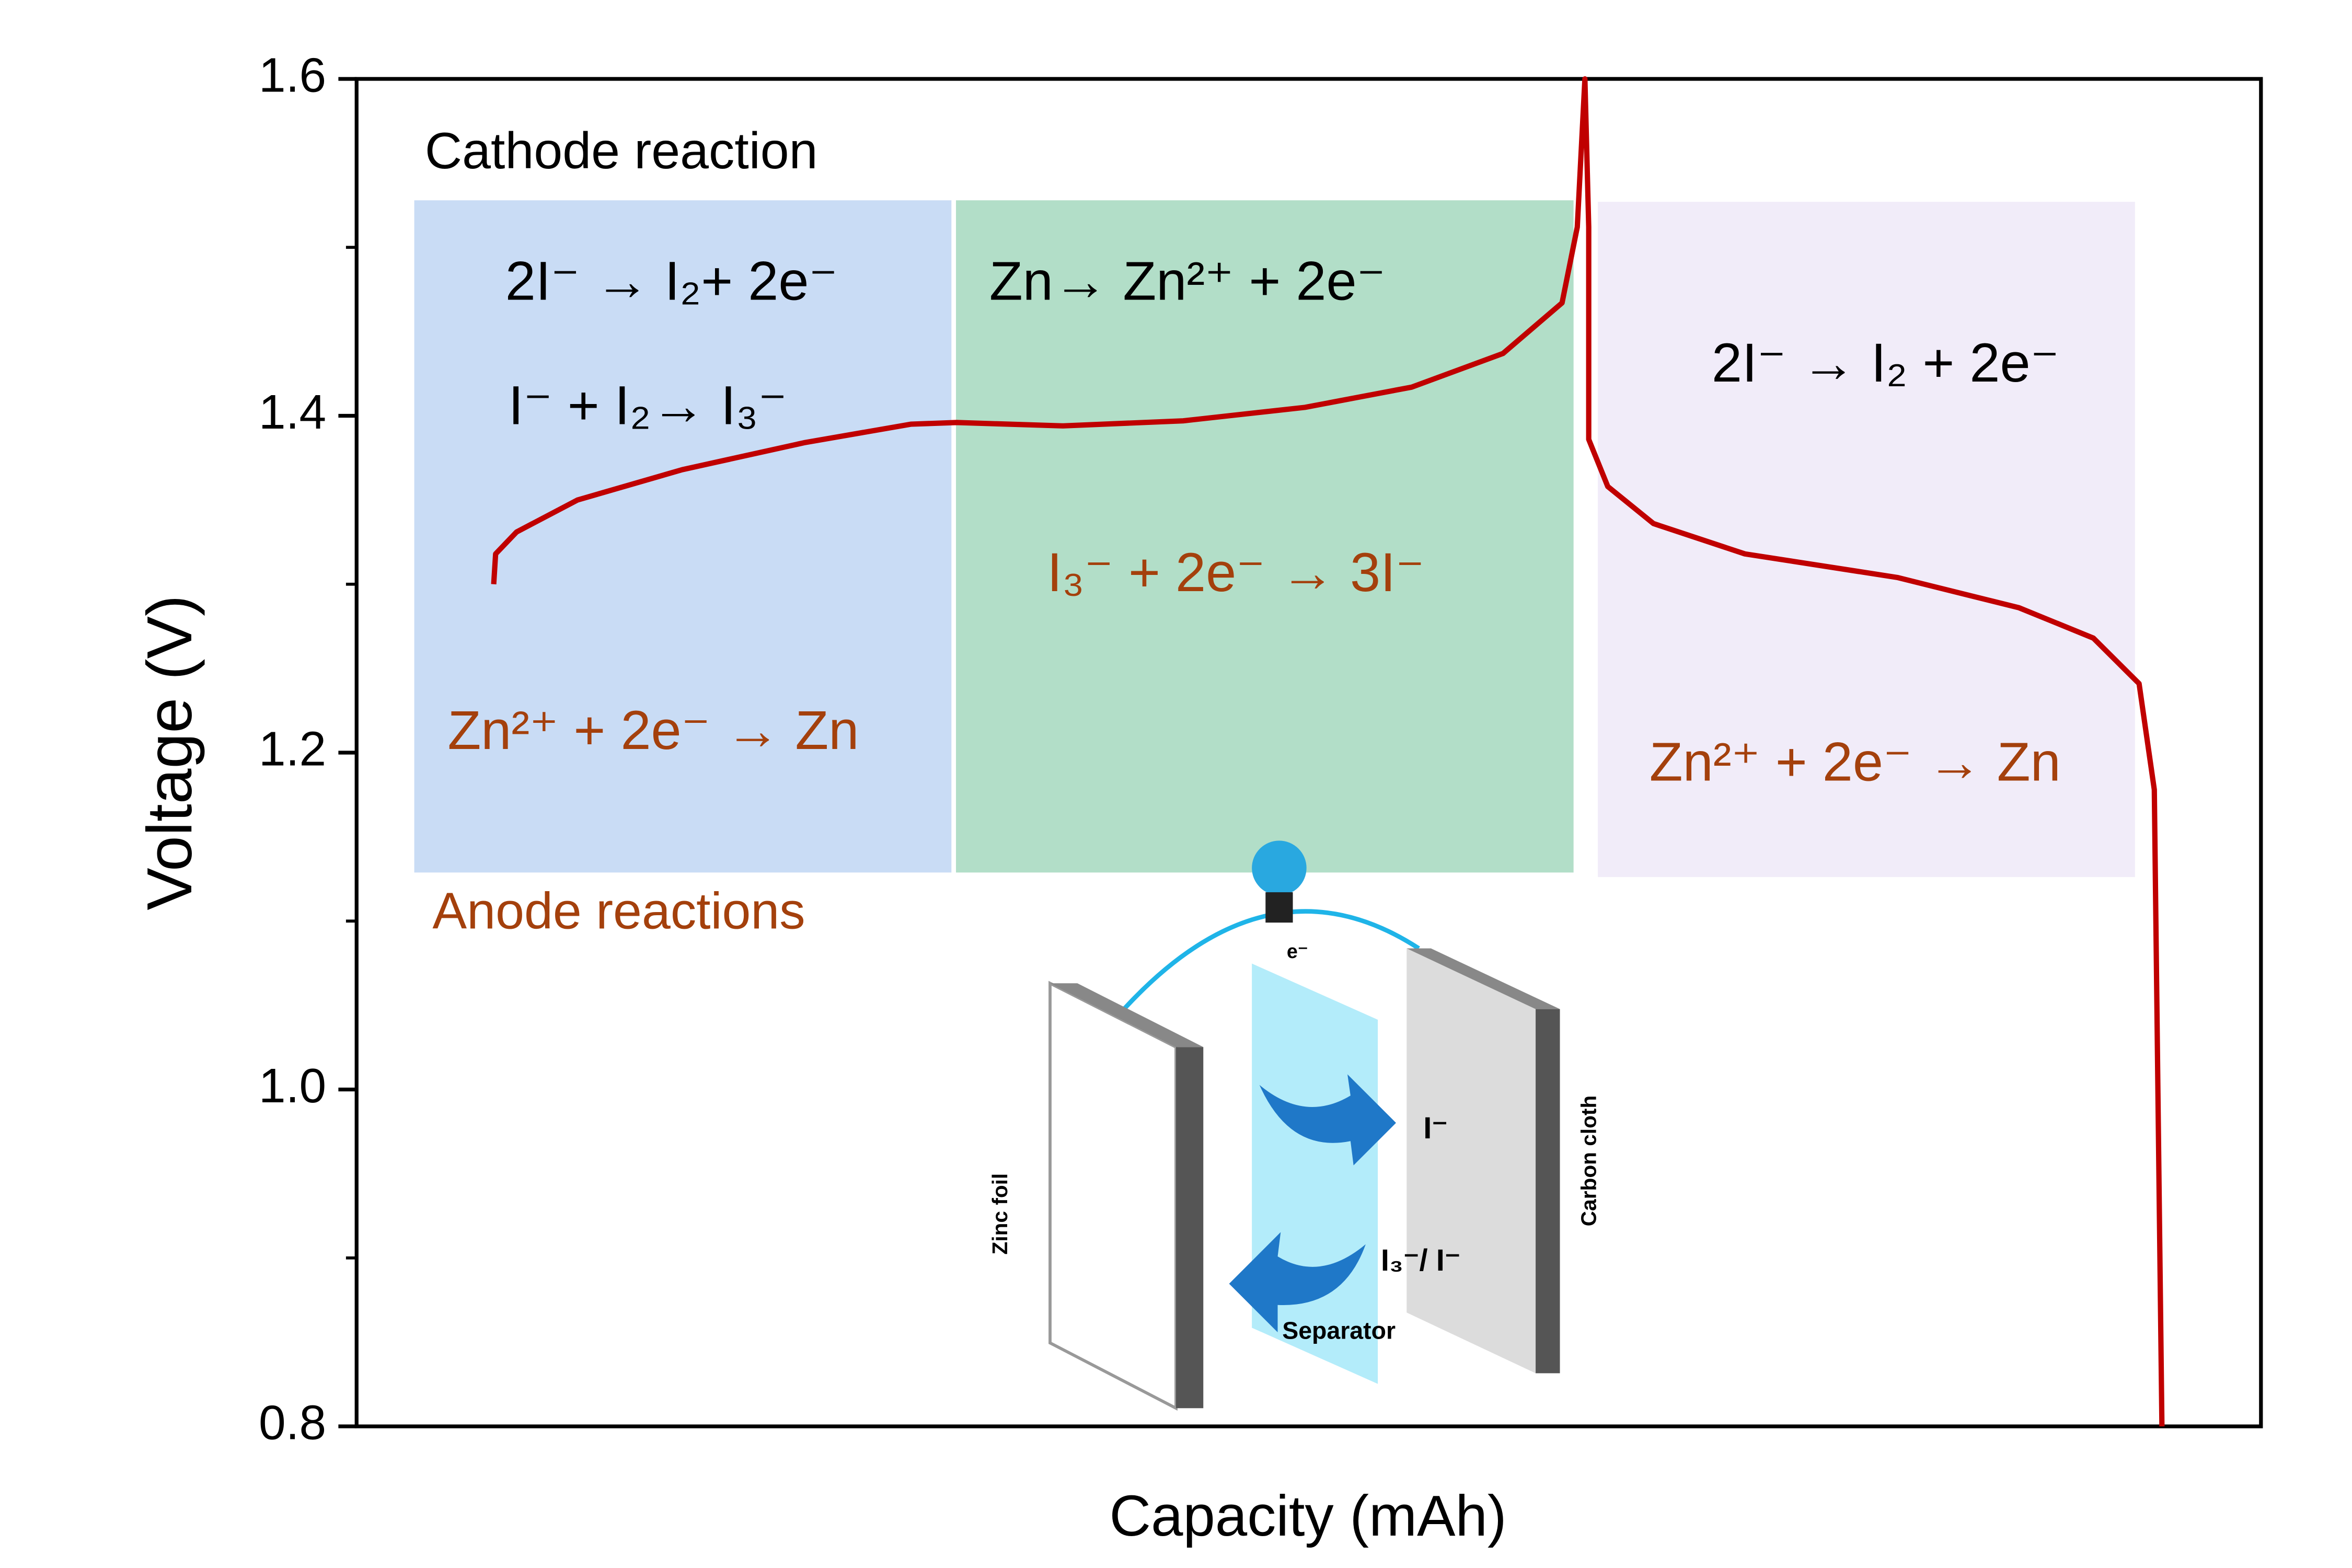 The height and width of the screenshot is (1568, 2352). I want to click on y-tick-label: 1.4, so click(292, 412).